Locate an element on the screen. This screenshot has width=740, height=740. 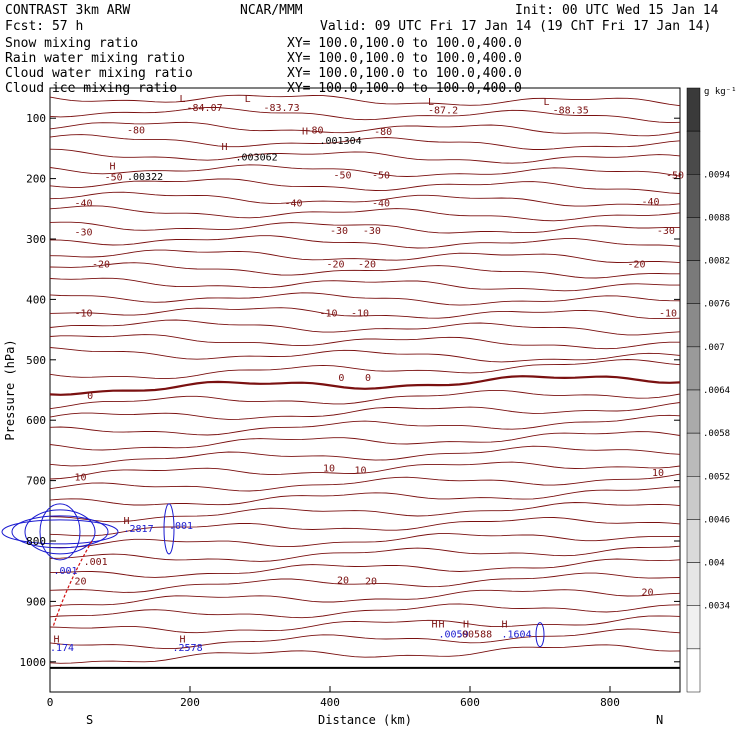
y-tick-label: 800 is located at coordinates (36, 541).